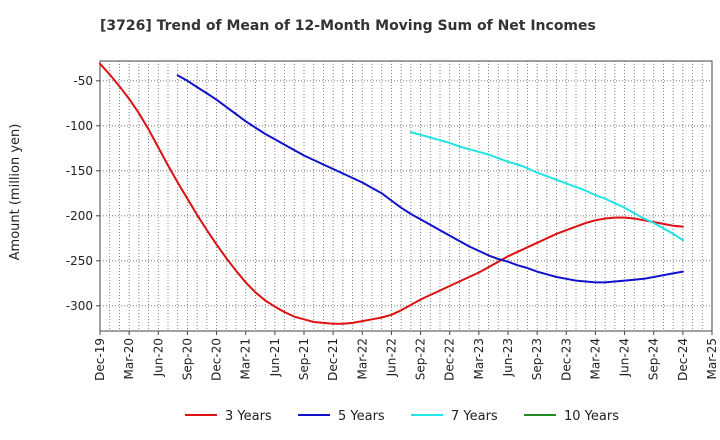 The height and width of the screenshot is (440, 720). I want to click on x-tick-label: Dec-22, so click(450, 359).